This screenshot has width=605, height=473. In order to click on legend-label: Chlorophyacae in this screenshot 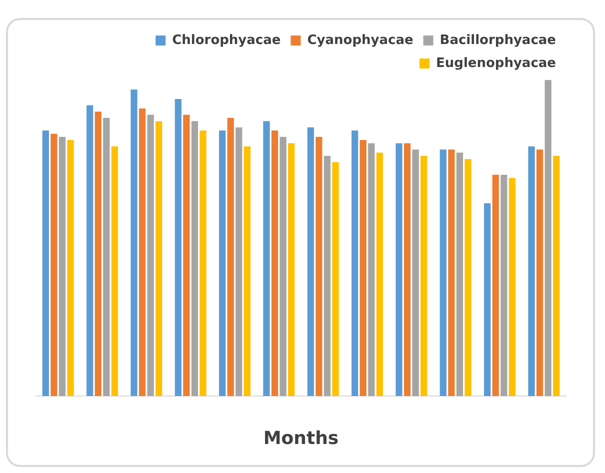, I will do `click(226, 40)`.